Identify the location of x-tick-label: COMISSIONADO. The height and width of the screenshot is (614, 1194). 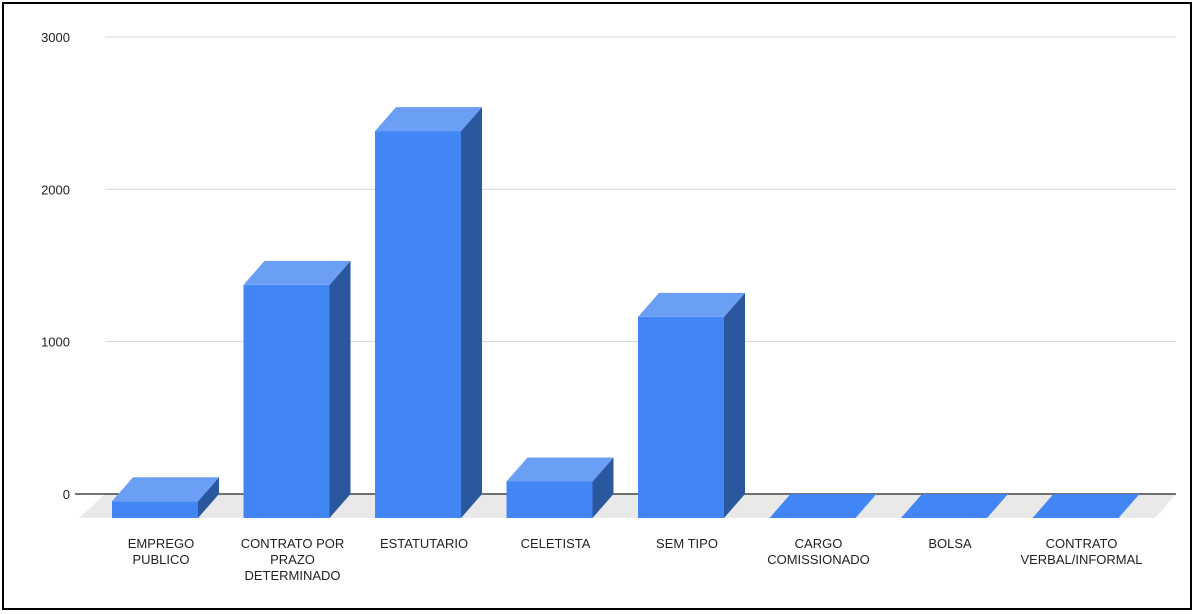
(818, 559).